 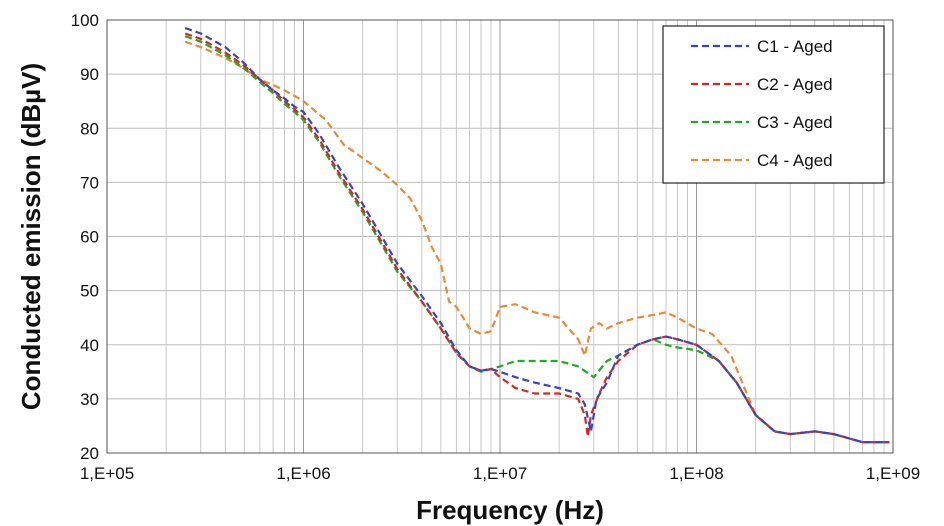 I want to click on x-axis-title: Frequency (Hz), so click(x=510, y=510).